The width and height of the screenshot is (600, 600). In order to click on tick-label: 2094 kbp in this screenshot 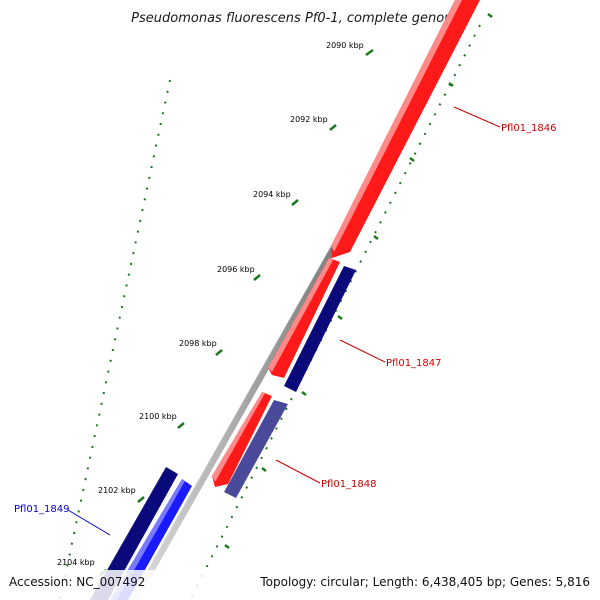, I will do `click(272, 194)`.